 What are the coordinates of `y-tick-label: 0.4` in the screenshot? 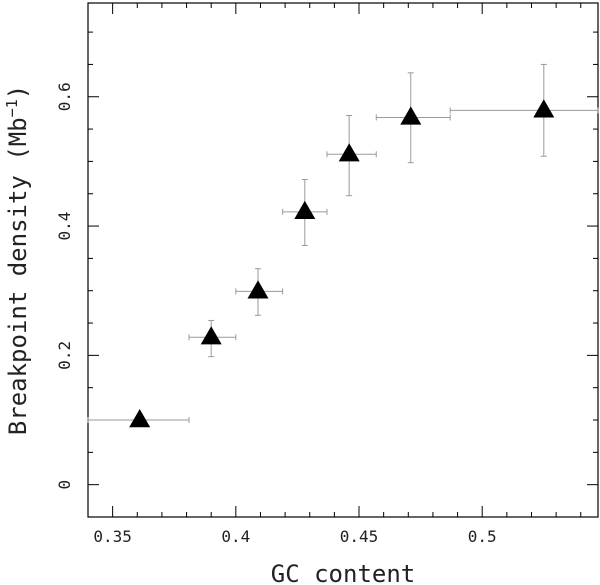 It's located at (64, 226).